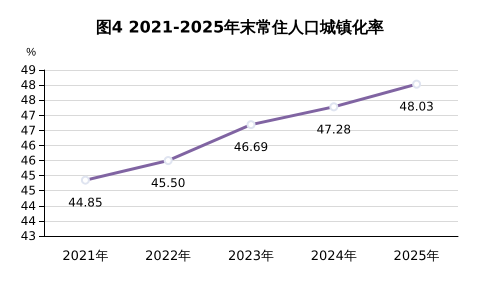  Describe the element at coordinates (168, 183) in the screenshot. I see `data-label: 45.50` at that location.